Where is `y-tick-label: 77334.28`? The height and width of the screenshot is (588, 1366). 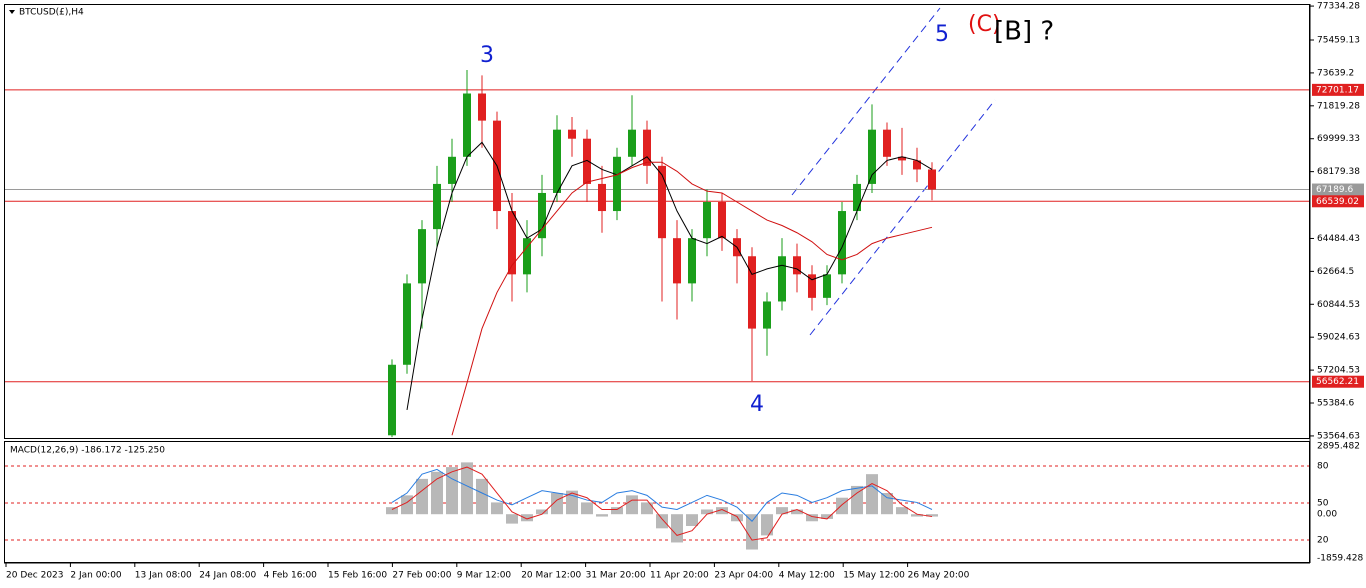
y-tick-label: 77334.28 is located at coordinates (1338, 7).